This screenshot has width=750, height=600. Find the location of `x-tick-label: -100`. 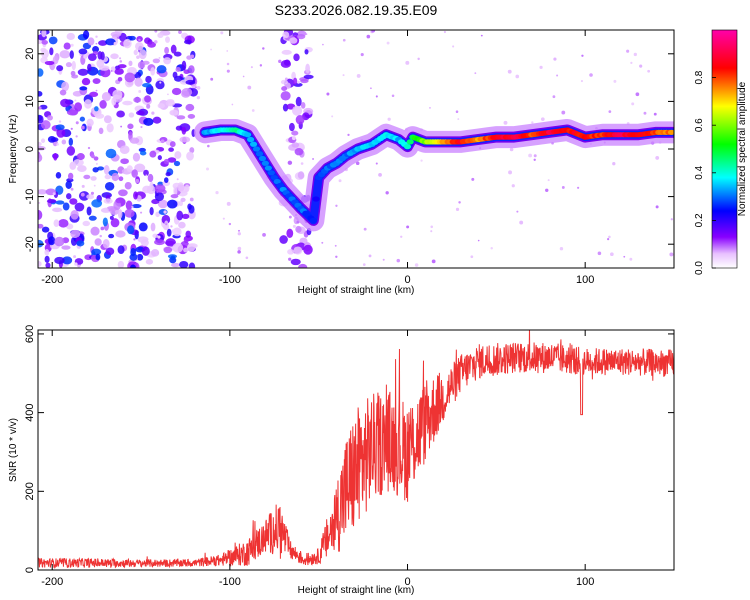

x-tick-label: -100 is located at coordinates (230, 280).